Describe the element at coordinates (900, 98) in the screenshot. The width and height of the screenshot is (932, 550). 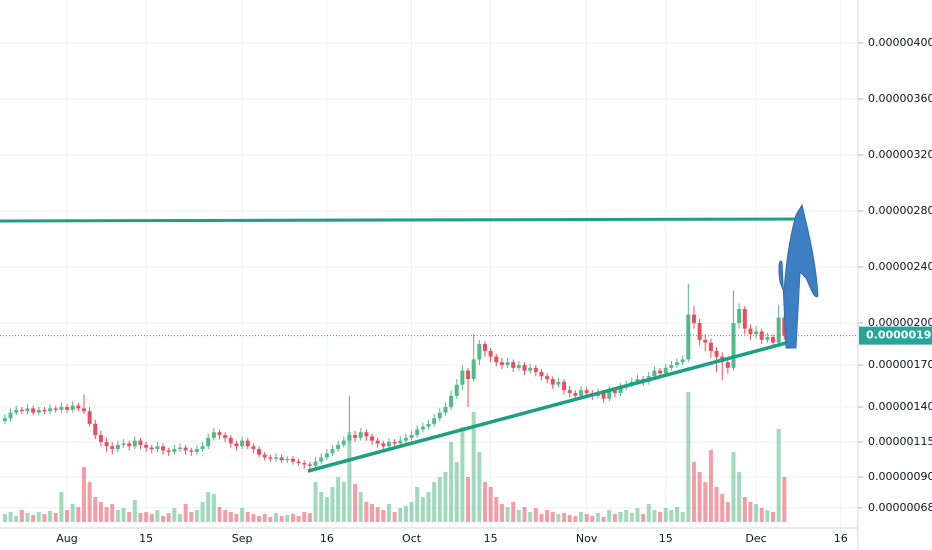
I see `y-tick-label: 0.00000360` at that location.